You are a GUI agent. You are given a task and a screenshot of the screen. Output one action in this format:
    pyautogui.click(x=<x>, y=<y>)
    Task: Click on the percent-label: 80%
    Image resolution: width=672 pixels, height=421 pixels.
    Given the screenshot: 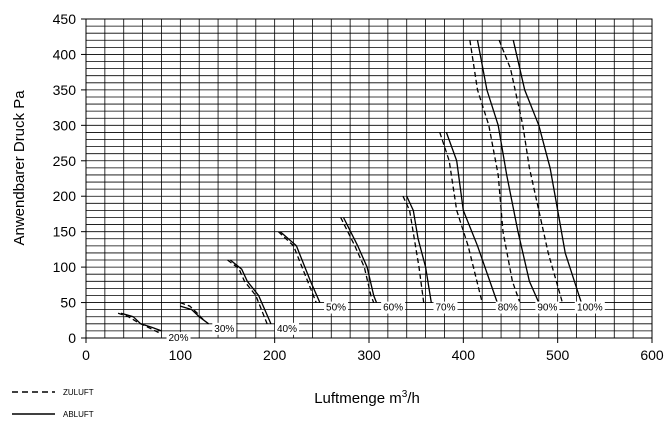 What is the action you would take?
    pyautogui.click(x=508, y=308)
    